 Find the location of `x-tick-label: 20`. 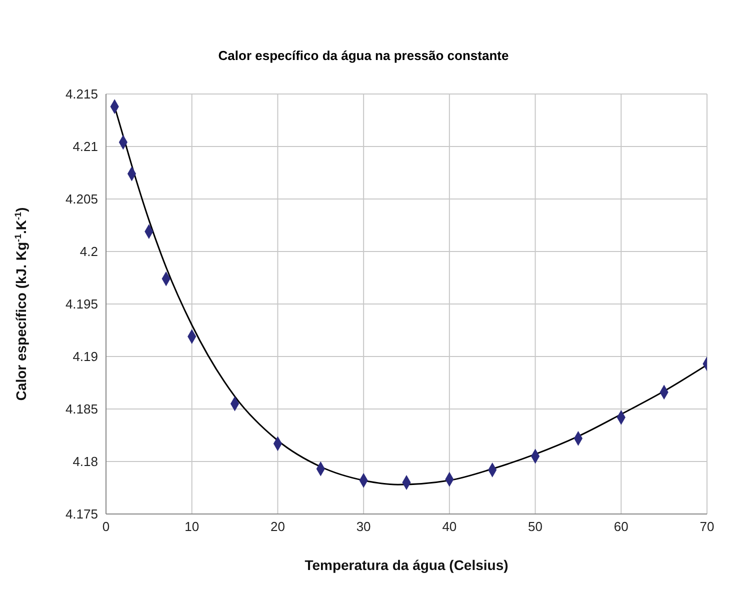

x-tick-label: 20 is located at coordinates (277, 526).